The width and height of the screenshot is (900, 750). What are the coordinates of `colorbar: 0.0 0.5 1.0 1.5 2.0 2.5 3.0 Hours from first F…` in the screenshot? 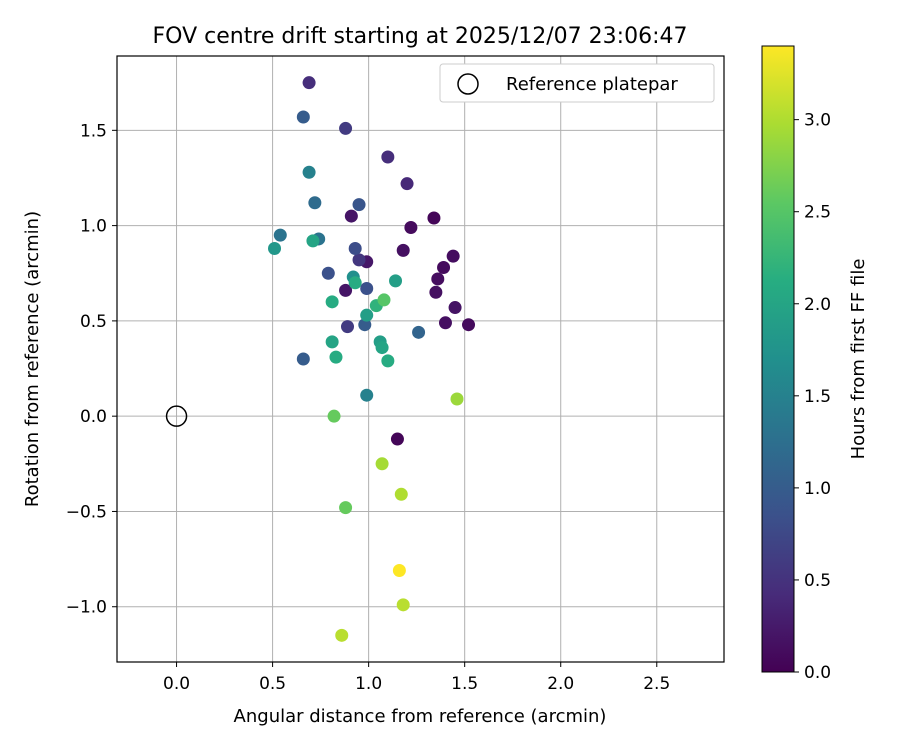 It's located at (815, 364).